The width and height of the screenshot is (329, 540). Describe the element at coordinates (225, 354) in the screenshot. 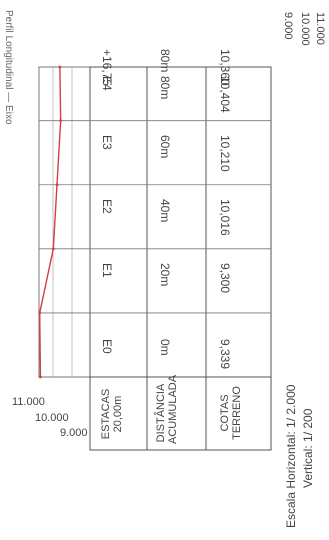

I see `cell-cota-0: 9,339` at that location.